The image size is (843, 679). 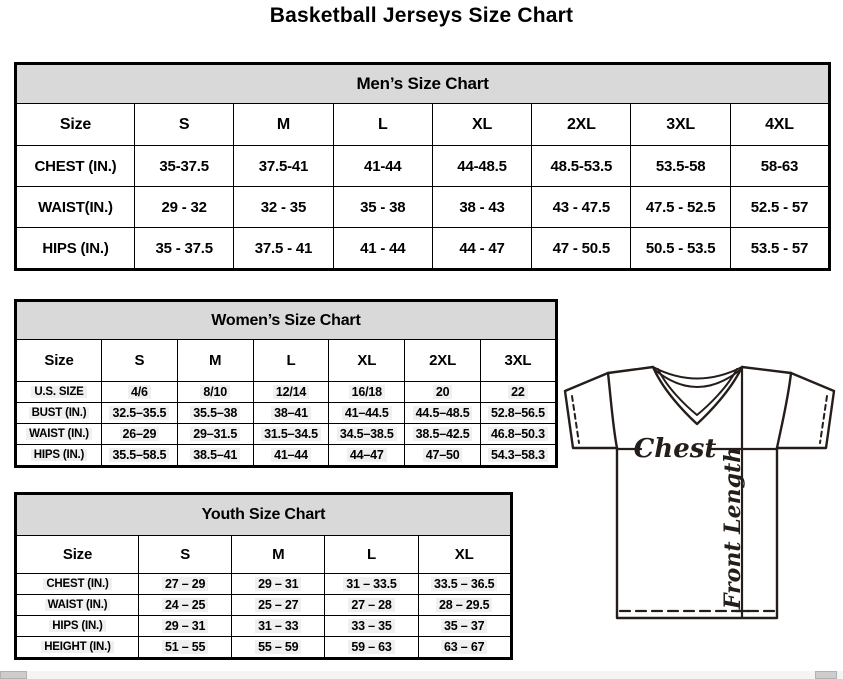 What do you see at coordinates (697, 392) in the screenshot?
I see `jersey-collar-v-inner` at bounding box center [697, 392].